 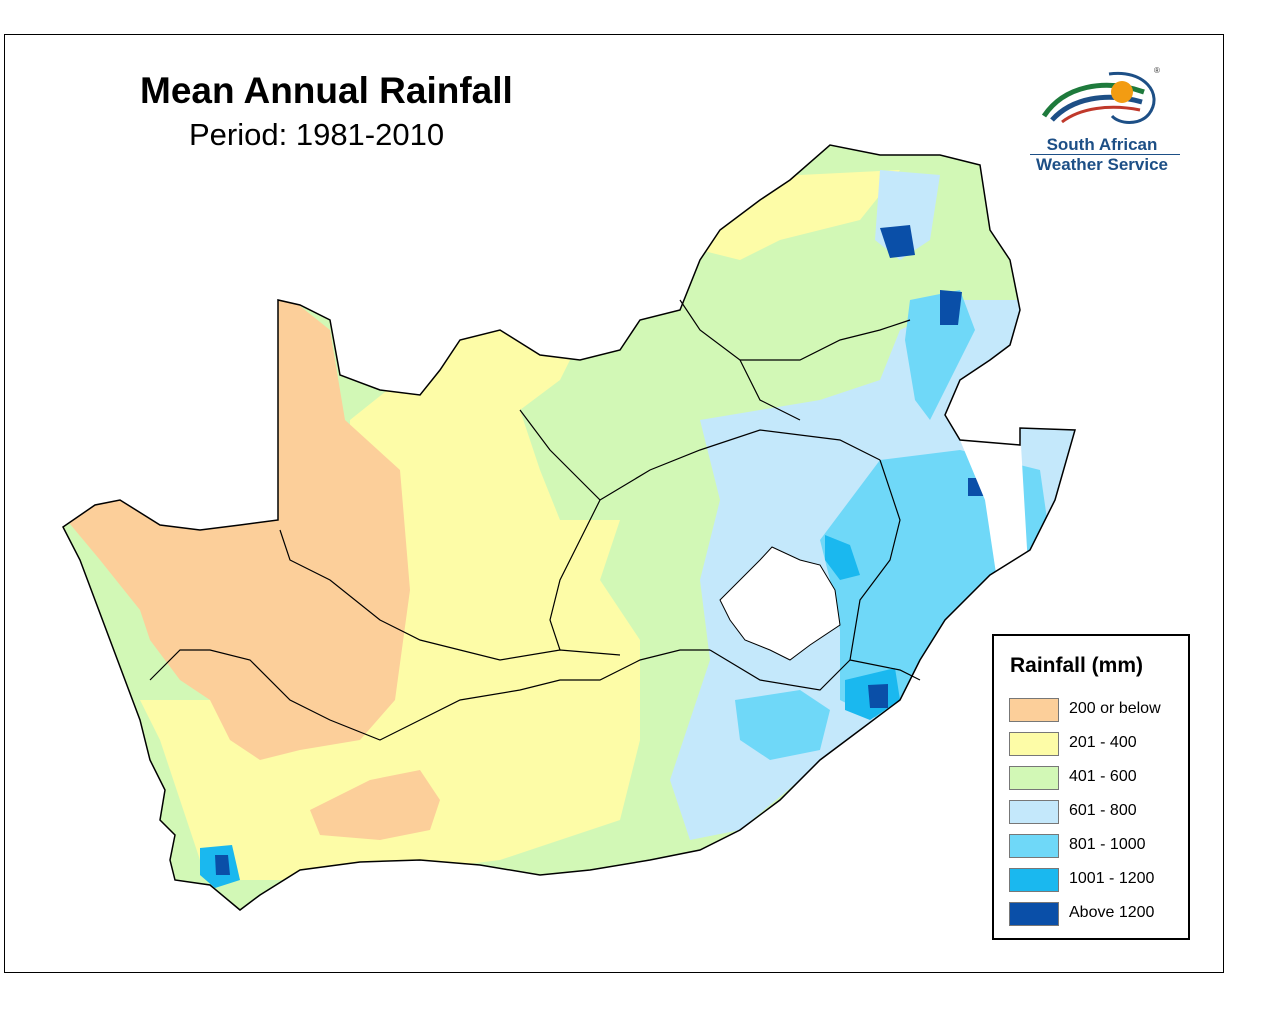 I want to click on logo-line-2: Weather Service, so click(x=1102, y=164).